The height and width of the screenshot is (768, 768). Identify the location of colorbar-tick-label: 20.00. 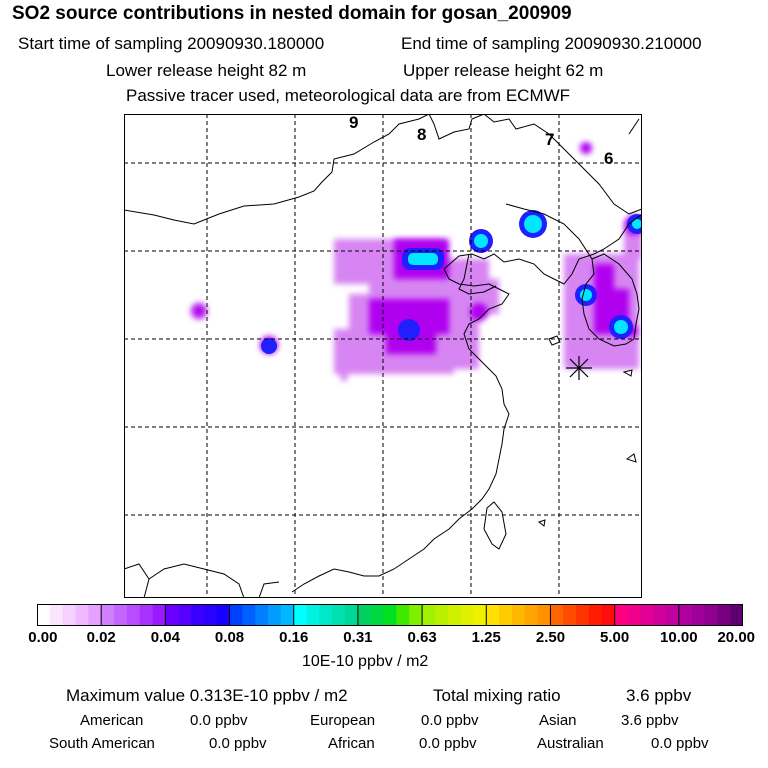
(736, 637).